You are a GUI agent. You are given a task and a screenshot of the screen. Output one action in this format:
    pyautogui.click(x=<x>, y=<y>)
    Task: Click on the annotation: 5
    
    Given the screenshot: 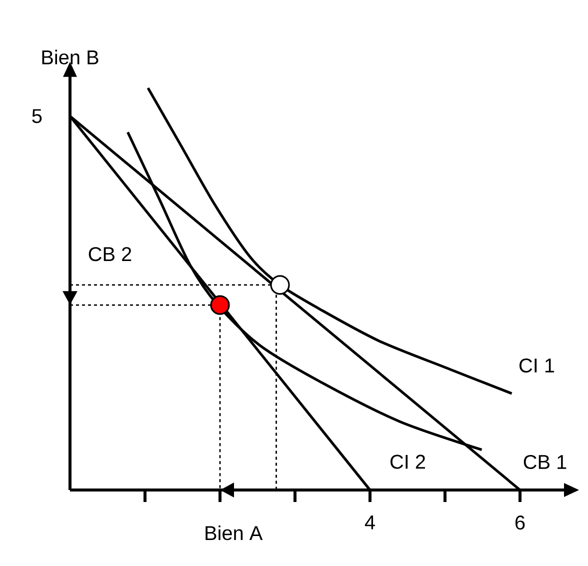 What is the action you would take?
    pyautogui.click(x=37, y=116)
    